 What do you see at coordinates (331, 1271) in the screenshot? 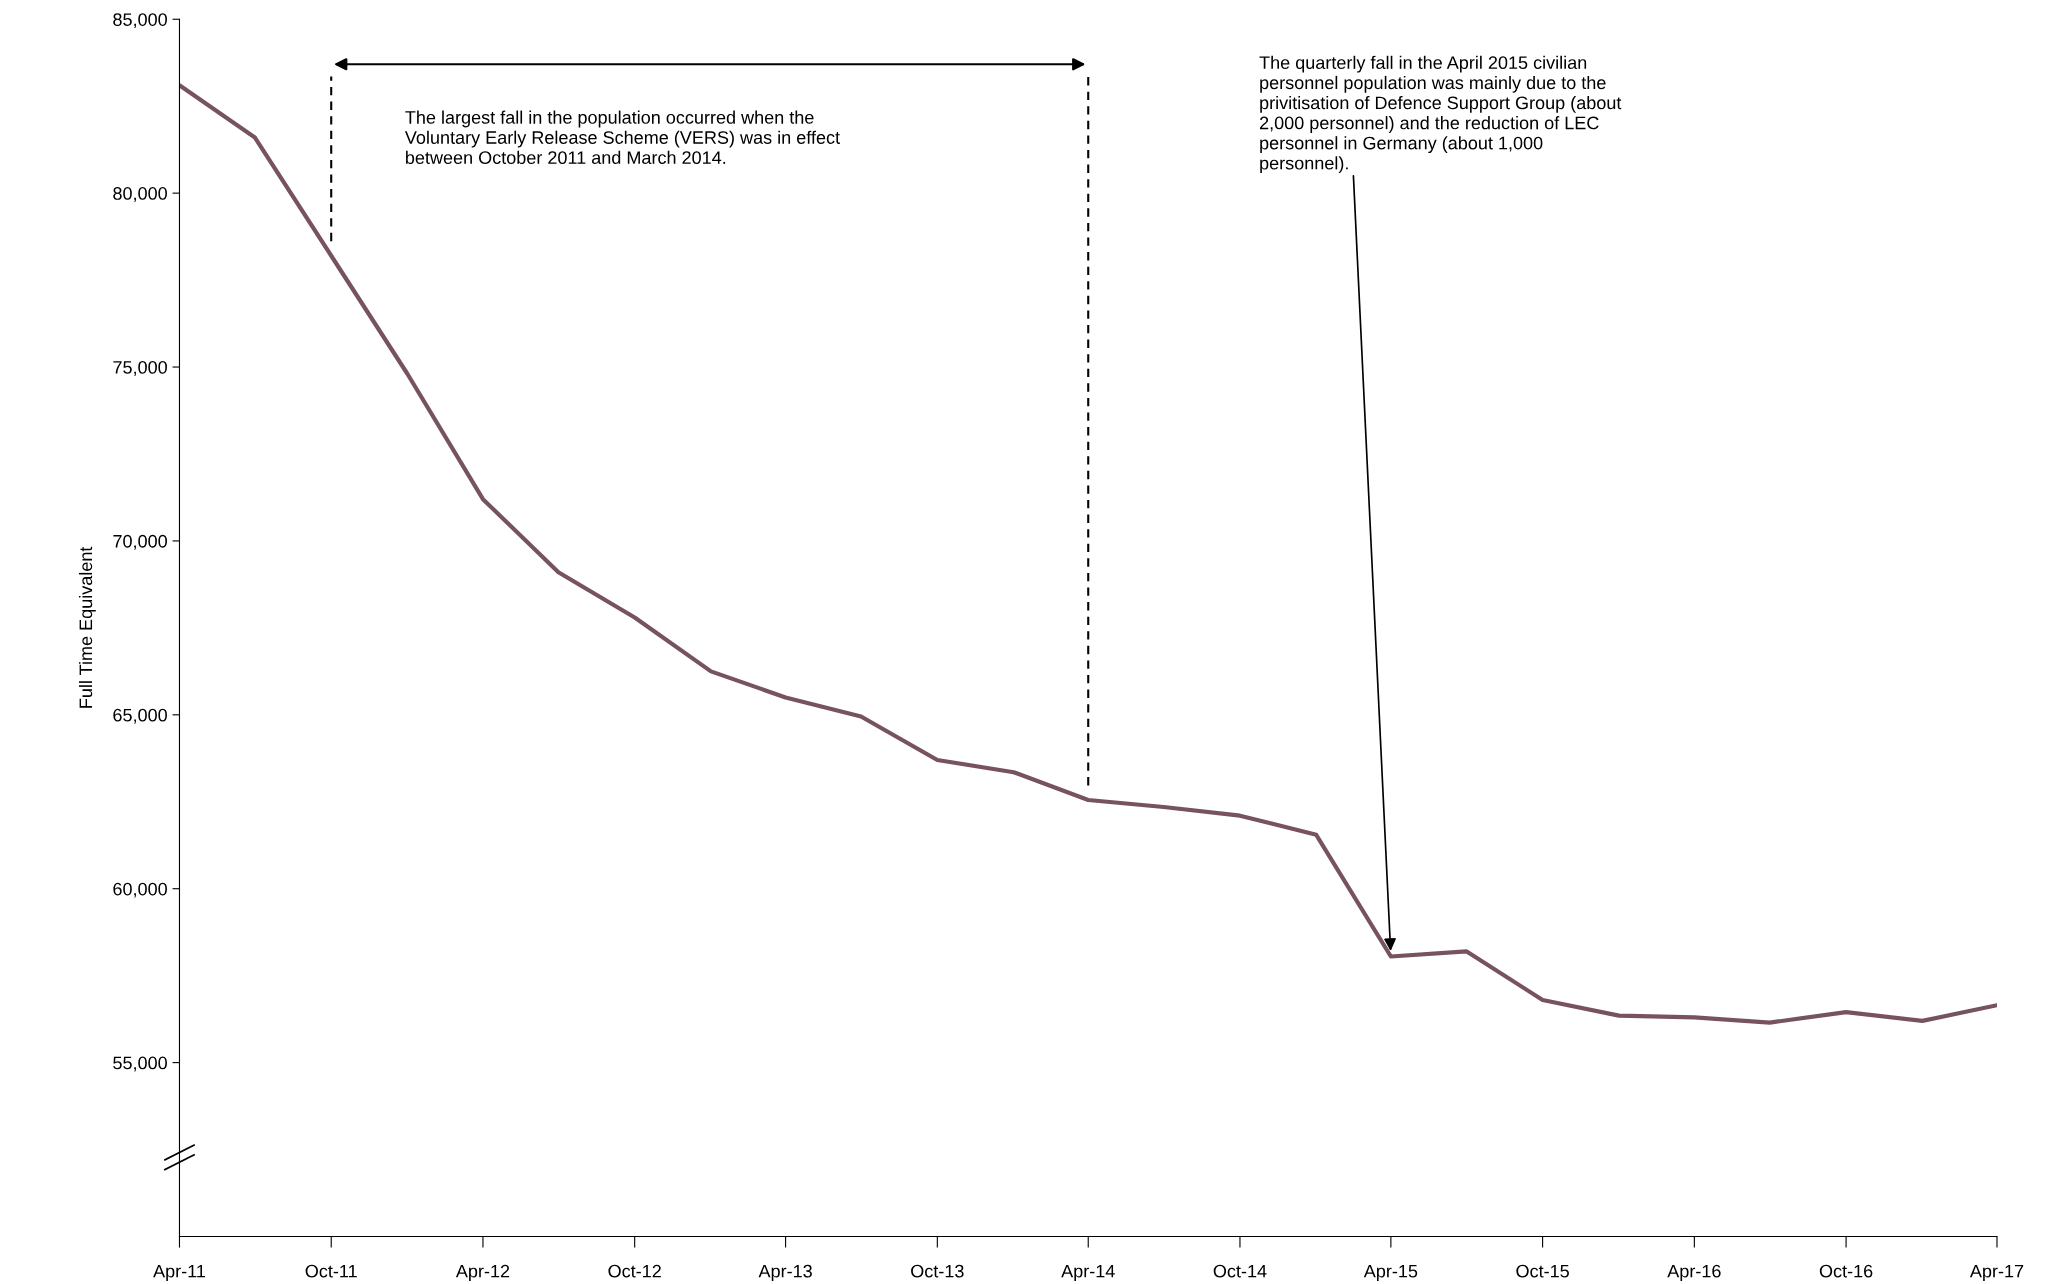
I see `x-tick-label: Oct-11` at bounding box center [331, 1271].